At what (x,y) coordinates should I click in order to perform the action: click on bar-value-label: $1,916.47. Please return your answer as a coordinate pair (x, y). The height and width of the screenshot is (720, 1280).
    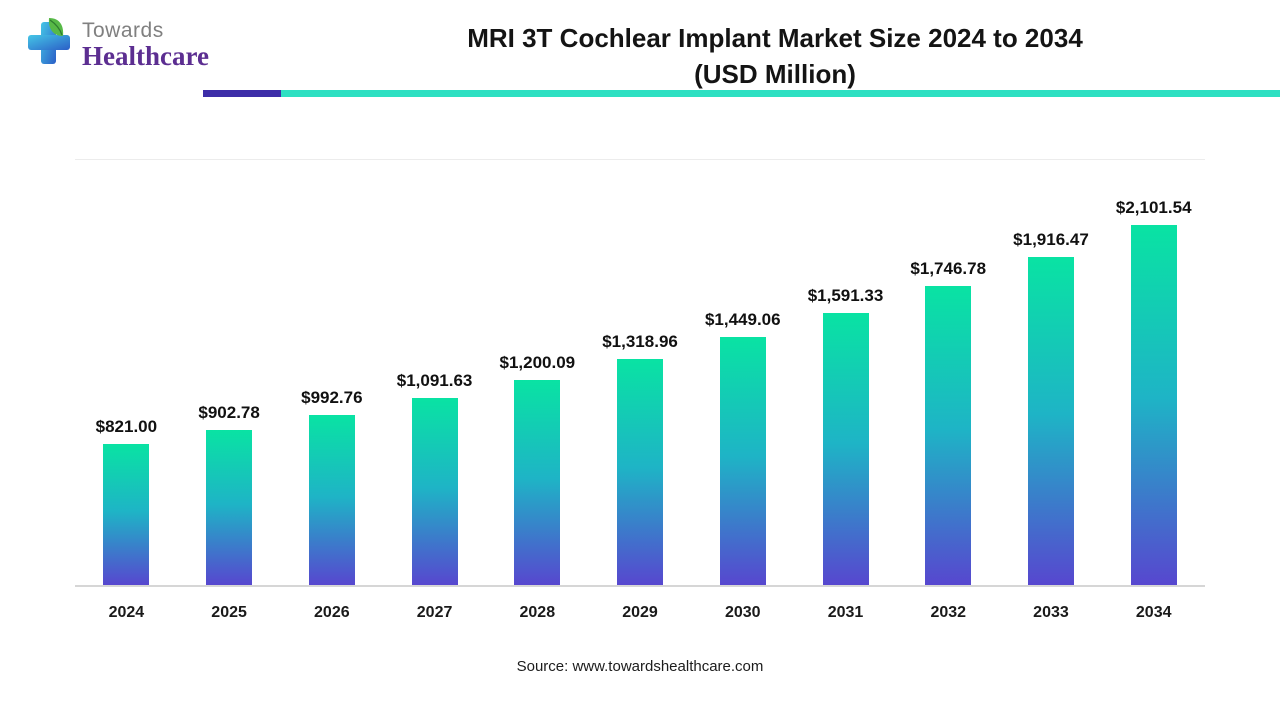
    Looking at the image, I should click on (1051, 239).